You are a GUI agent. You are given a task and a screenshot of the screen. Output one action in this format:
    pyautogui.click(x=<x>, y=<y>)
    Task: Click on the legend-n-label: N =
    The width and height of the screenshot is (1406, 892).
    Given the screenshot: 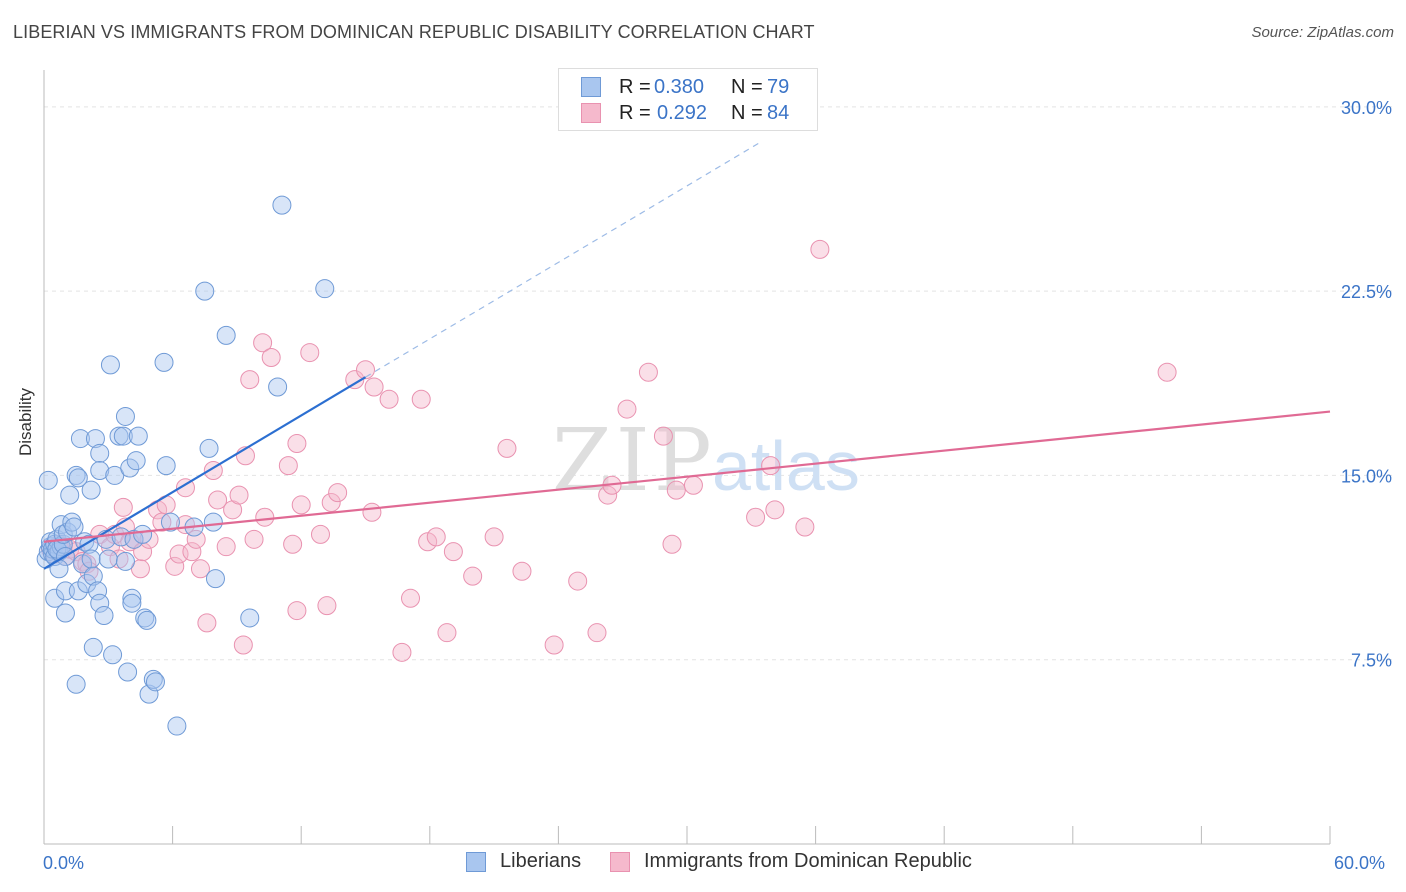 What is the action you would take?
    pyautogui.click(x=747, y=86)
    